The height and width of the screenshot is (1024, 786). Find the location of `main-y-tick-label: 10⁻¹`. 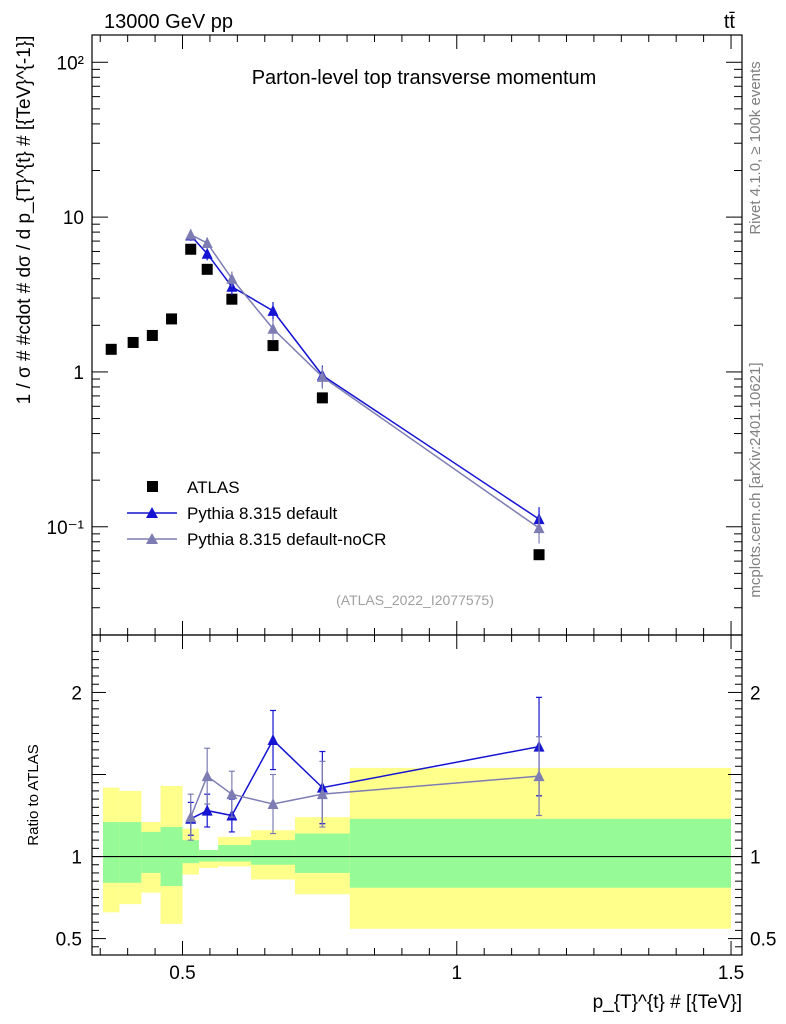

main-y-tick-label: 10⁻¹ is located at coordinates (66, 528).